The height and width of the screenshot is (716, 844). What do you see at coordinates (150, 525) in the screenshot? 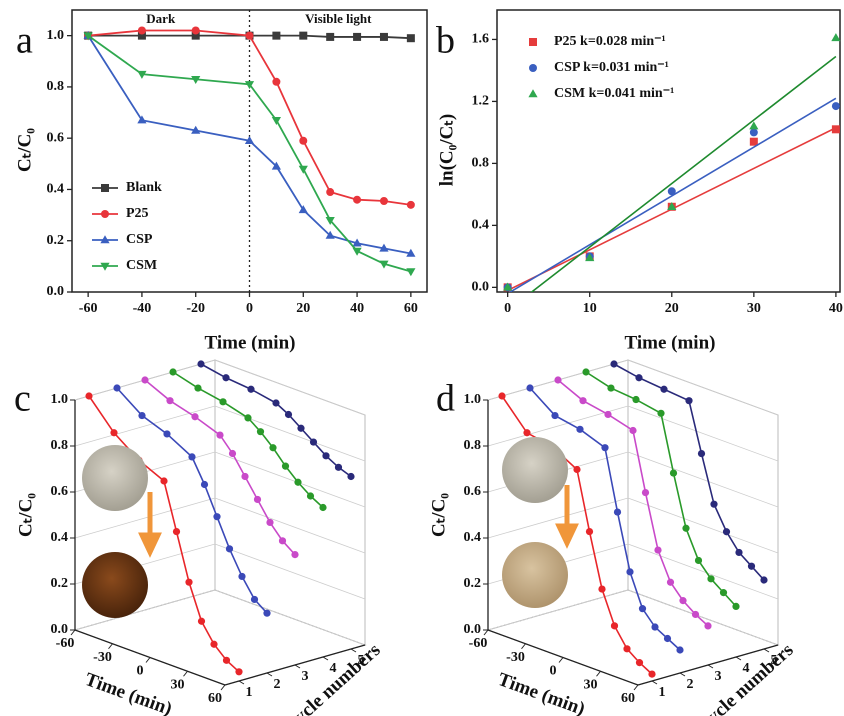
I see `arrow` at bounding box center [150, 525].